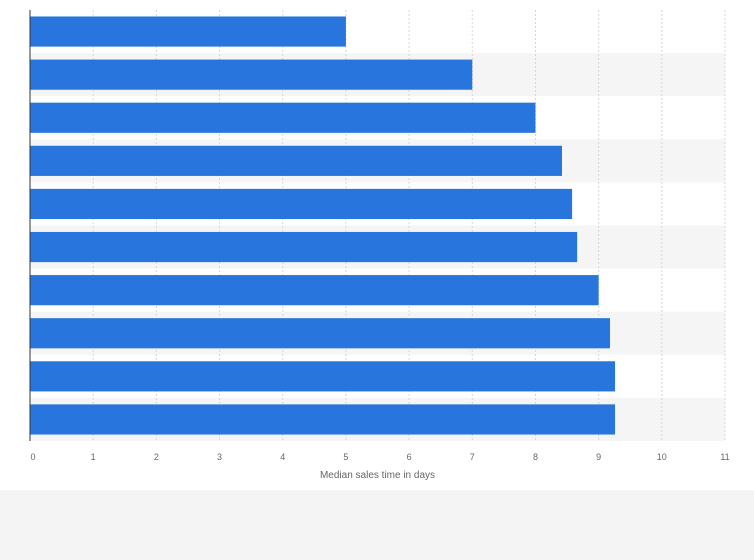 The height and width of the screenshot is (560, 754). I want to click on x-axis-ticks: 0 1 2 3 4 5 6 7 8 9 10 11, so click(379, 457).